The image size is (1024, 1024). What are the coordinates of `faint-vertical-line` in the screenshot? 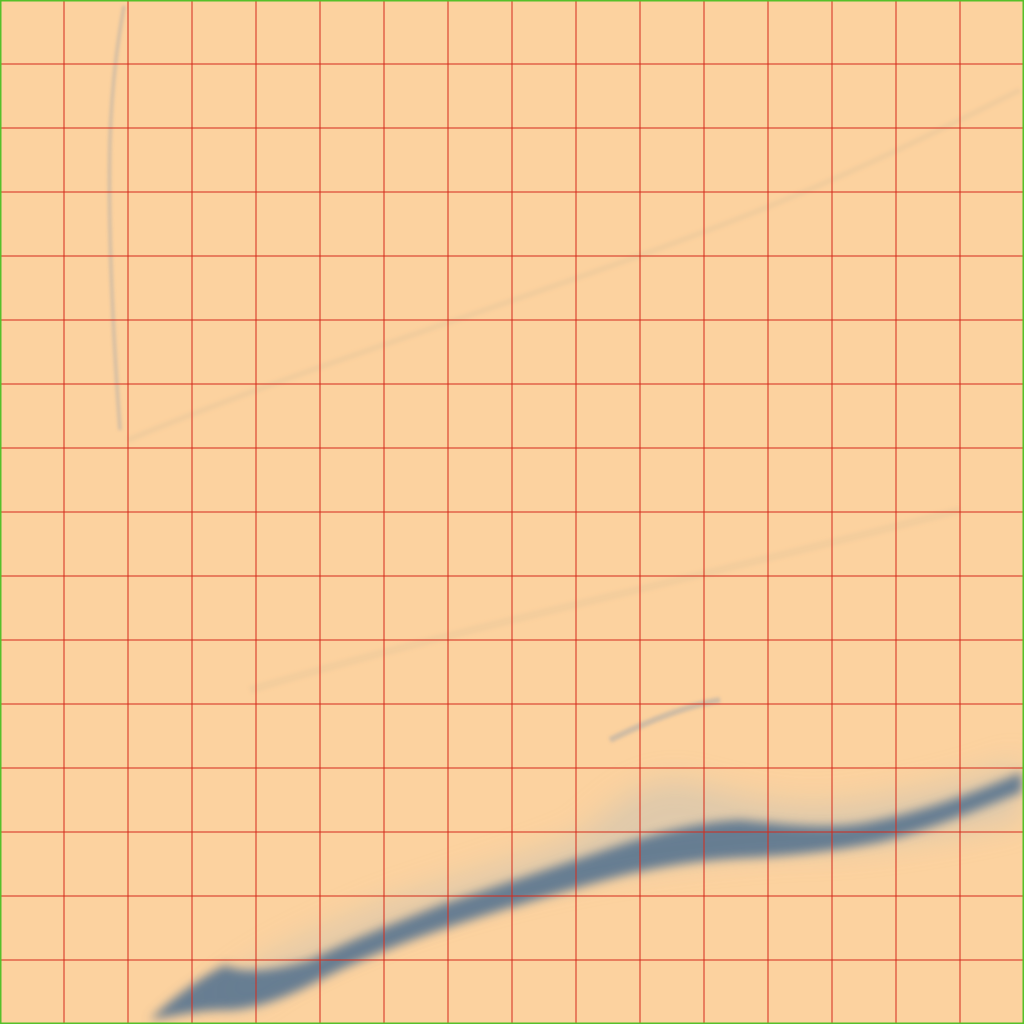 It's located at (116, 218).